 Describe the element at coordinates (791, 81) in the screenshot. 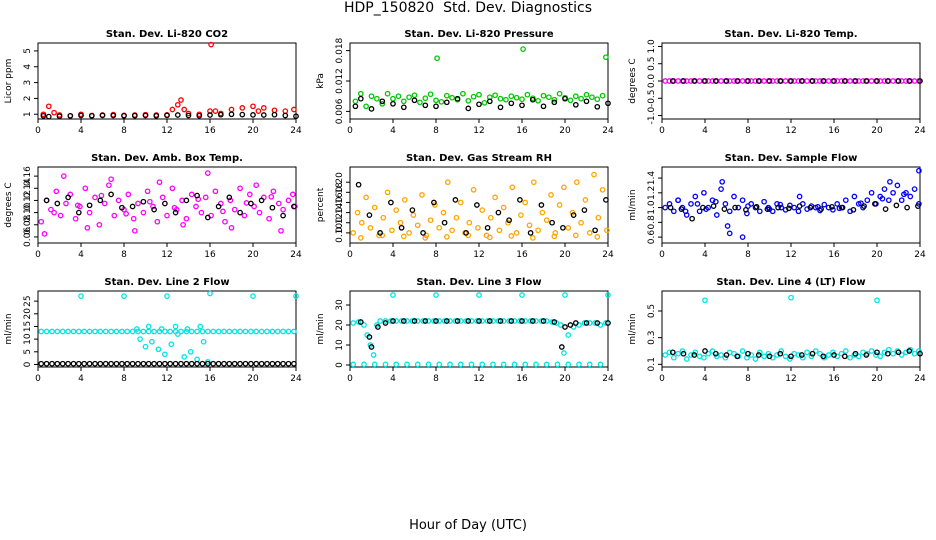

I see `plot-frame` at that location.